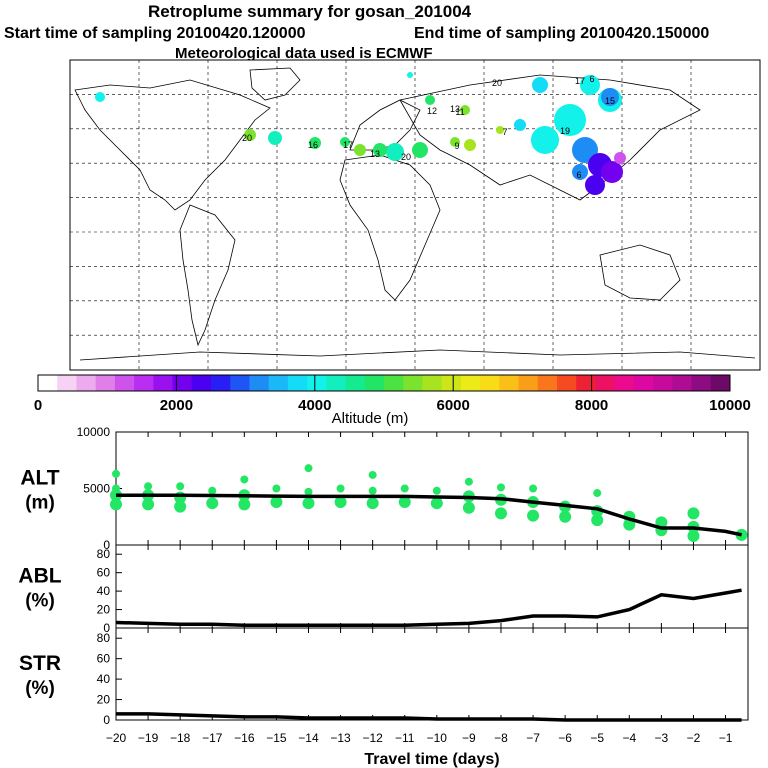  Describe the element at coordinates (432, 111) in the screenshot. I see `plume-day-label: 12` at that location.